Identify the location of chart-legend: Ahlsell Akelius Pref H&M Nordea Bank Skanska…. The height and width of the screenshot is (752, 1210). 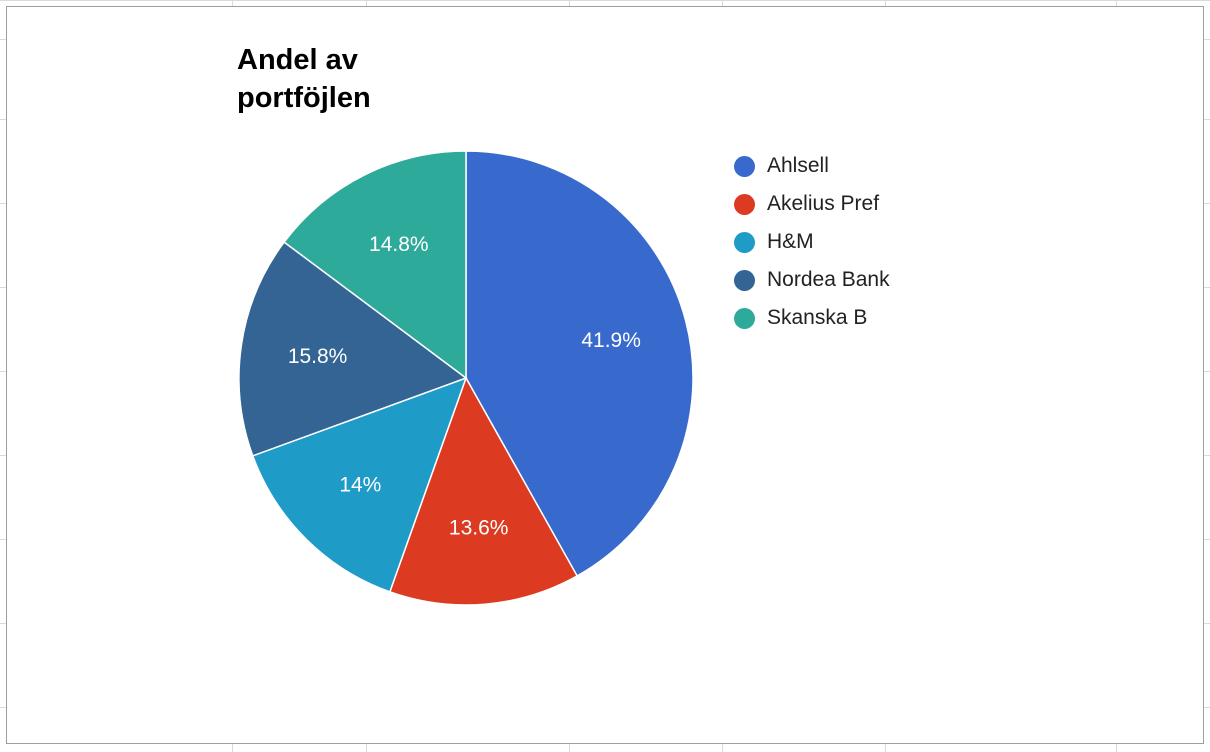
(812, 242).